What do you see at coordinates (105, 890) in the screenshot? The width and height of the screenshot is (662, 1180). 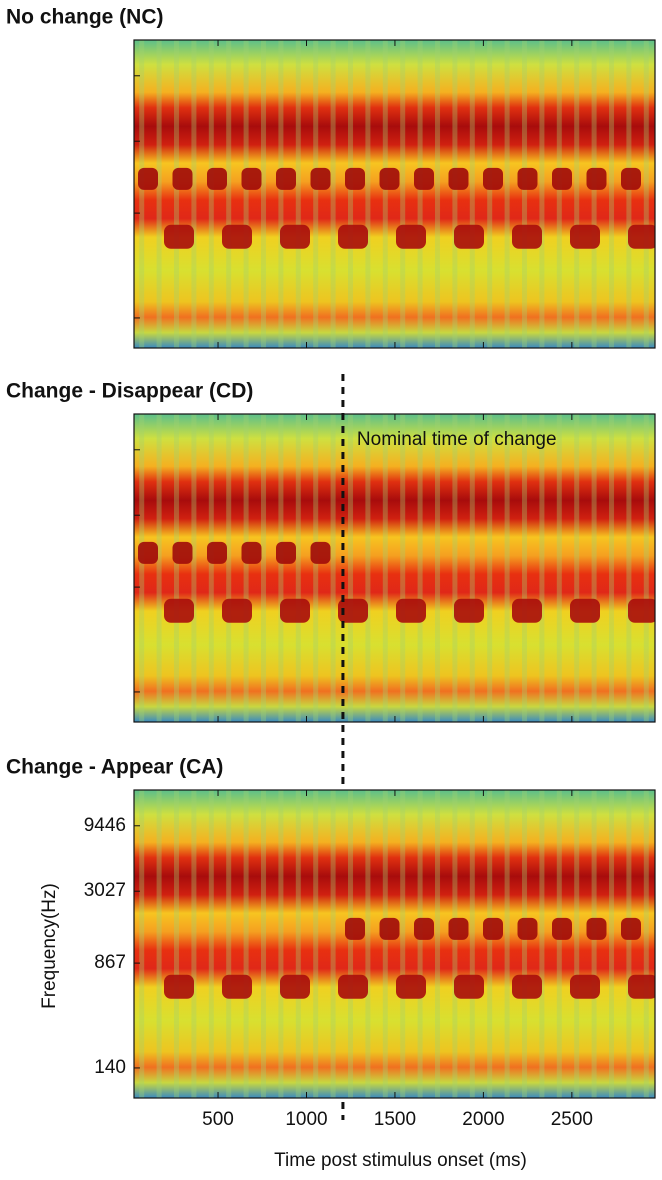 I see `y-tick-label: 3027` at bounding box center [105, 890].